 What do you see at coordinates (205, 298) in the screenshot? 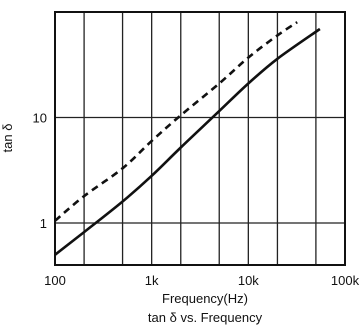
I see `x-axis-label: Frequency(Hz)` at bounding box center [205, 298].